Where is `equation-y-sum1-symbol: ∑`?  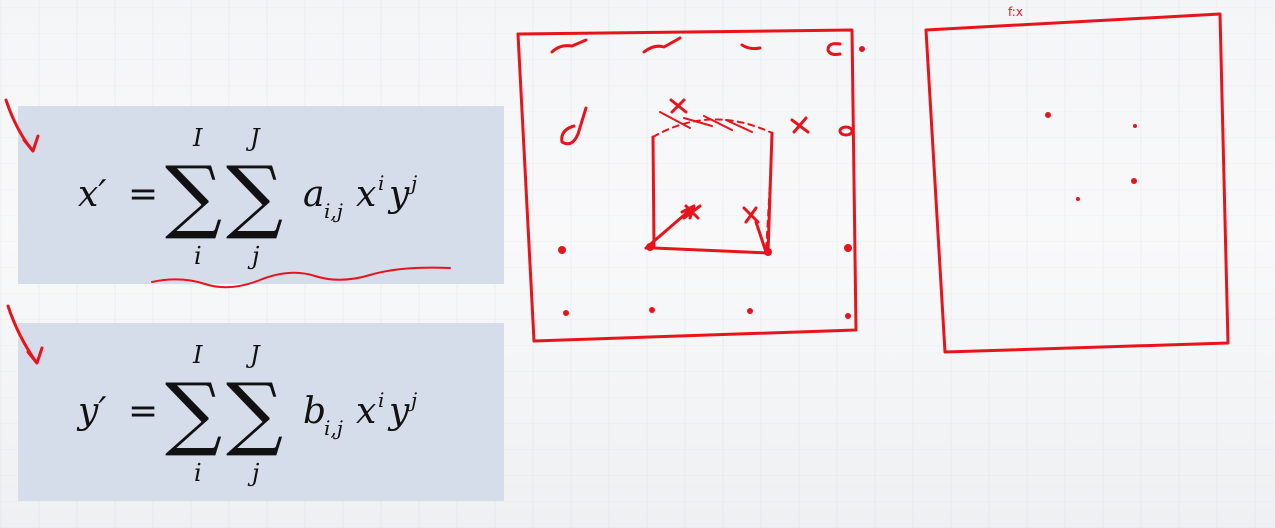 equation-y-sum1-symbol: ∑ is located at coordinates (193, 412).